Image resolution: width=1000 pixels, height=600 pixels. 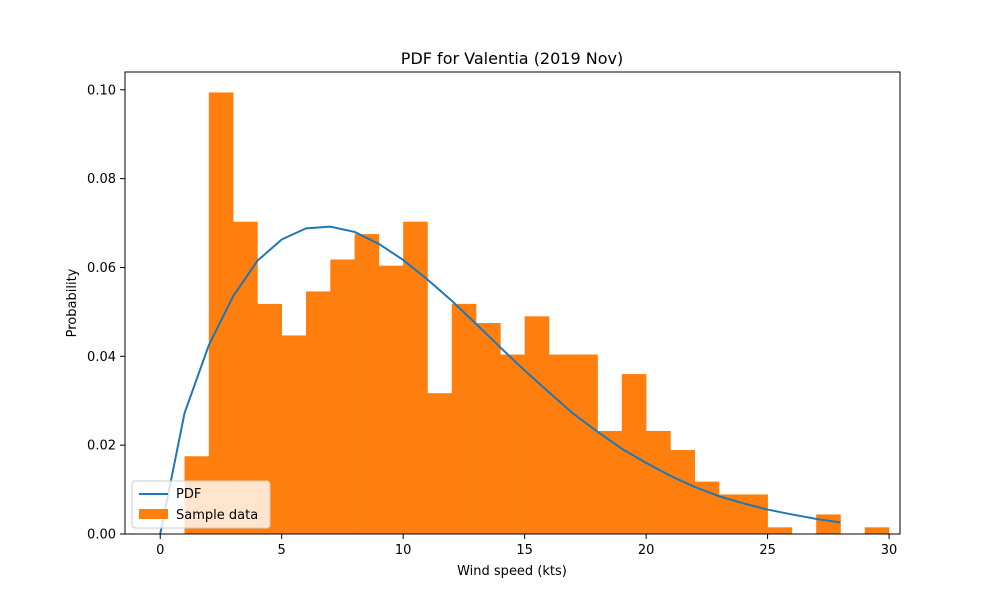 I want to click on x-tick-label: 20, so click(x=646, y=550).